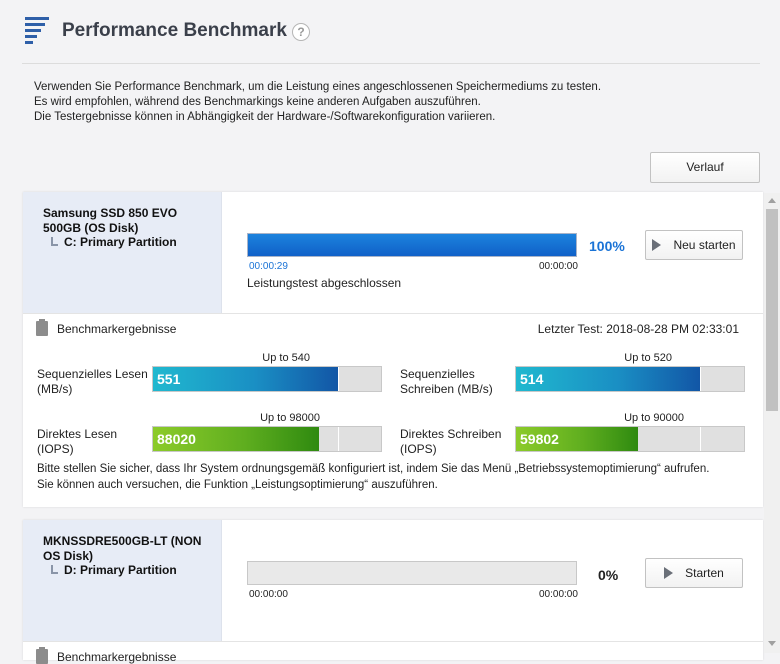 This screenshot has height=664, width=780. What do you see at coordinates (37, 31) in the screenshot?
I see `benchmark-icon` at bounding box center [37, 31].